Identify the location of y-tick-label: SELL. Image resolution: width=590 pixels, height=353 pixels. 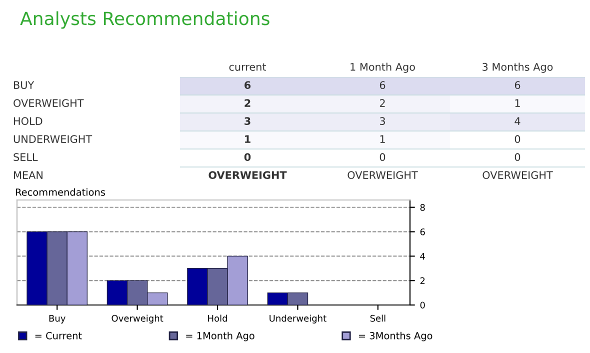
(26, 157).